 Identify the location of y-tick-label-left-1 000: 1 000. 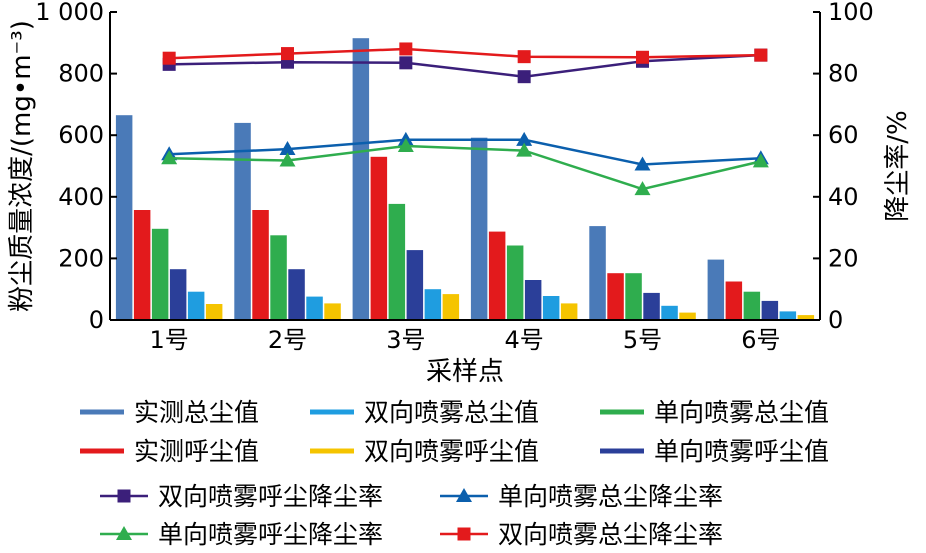
(69, 13).